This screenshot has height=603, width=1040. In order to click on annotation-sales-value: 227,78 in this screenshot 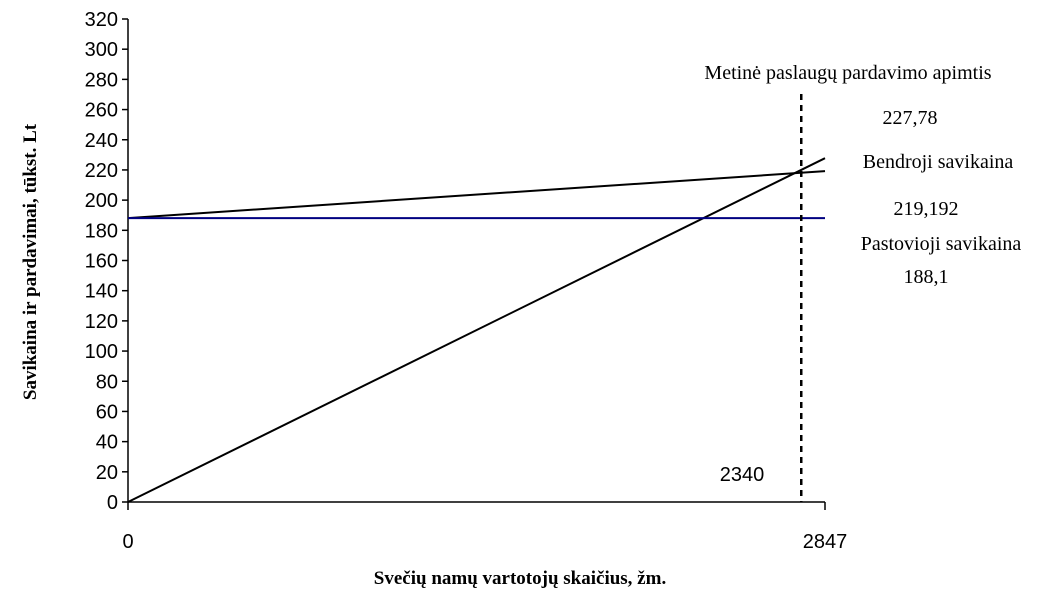, I will do `click(910, 118)`.